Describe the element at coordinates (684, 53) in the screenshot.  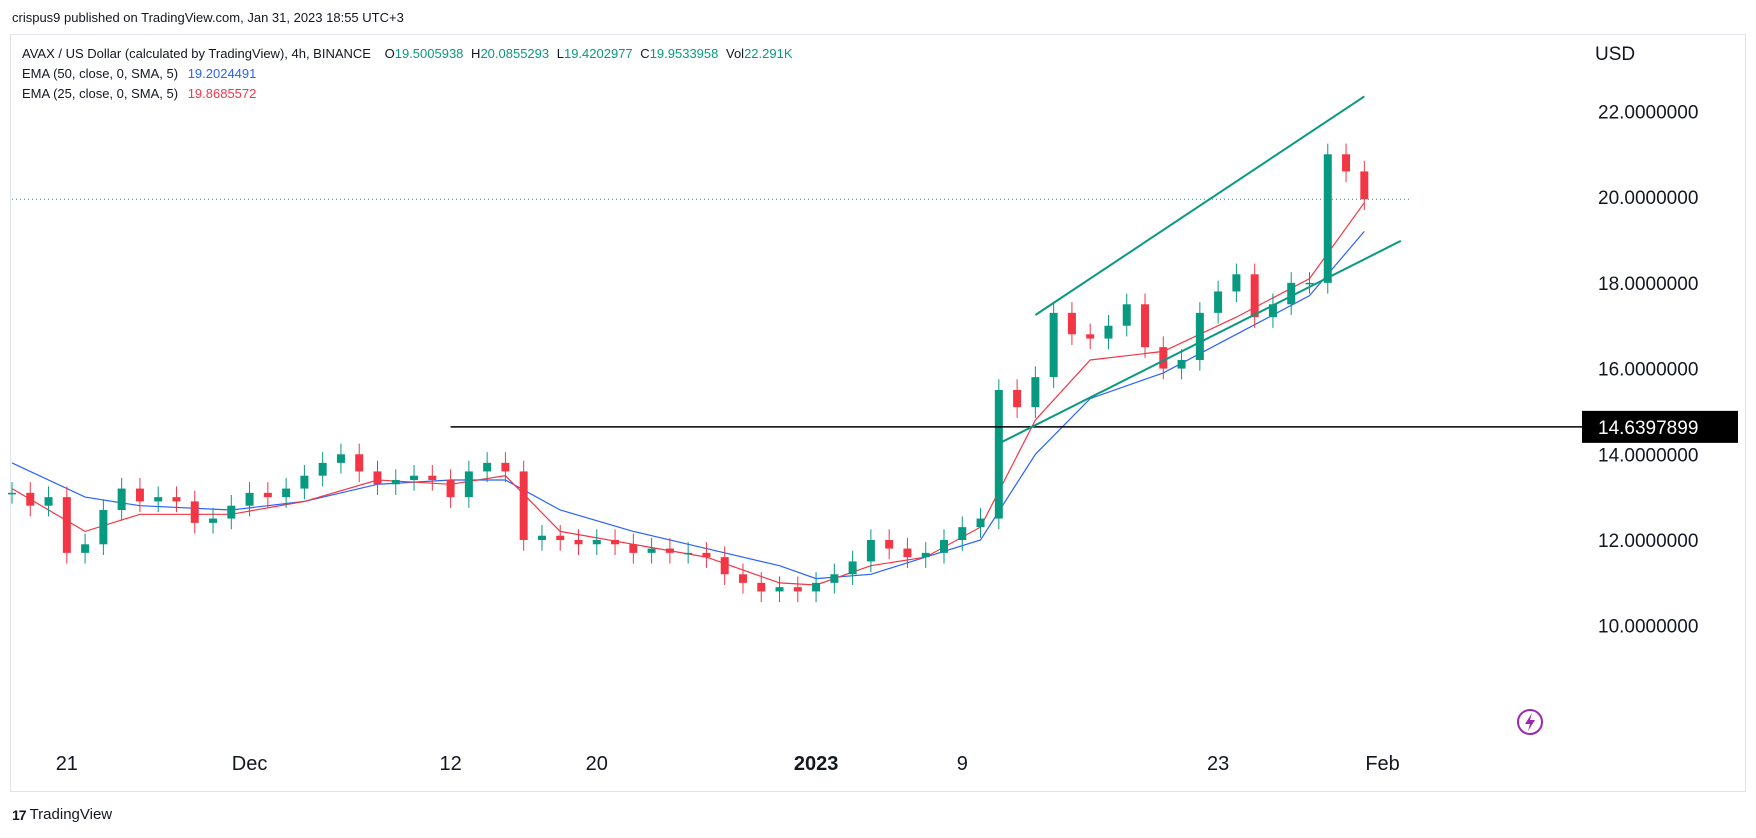
I see `close-value: 19.9533958` at that location.